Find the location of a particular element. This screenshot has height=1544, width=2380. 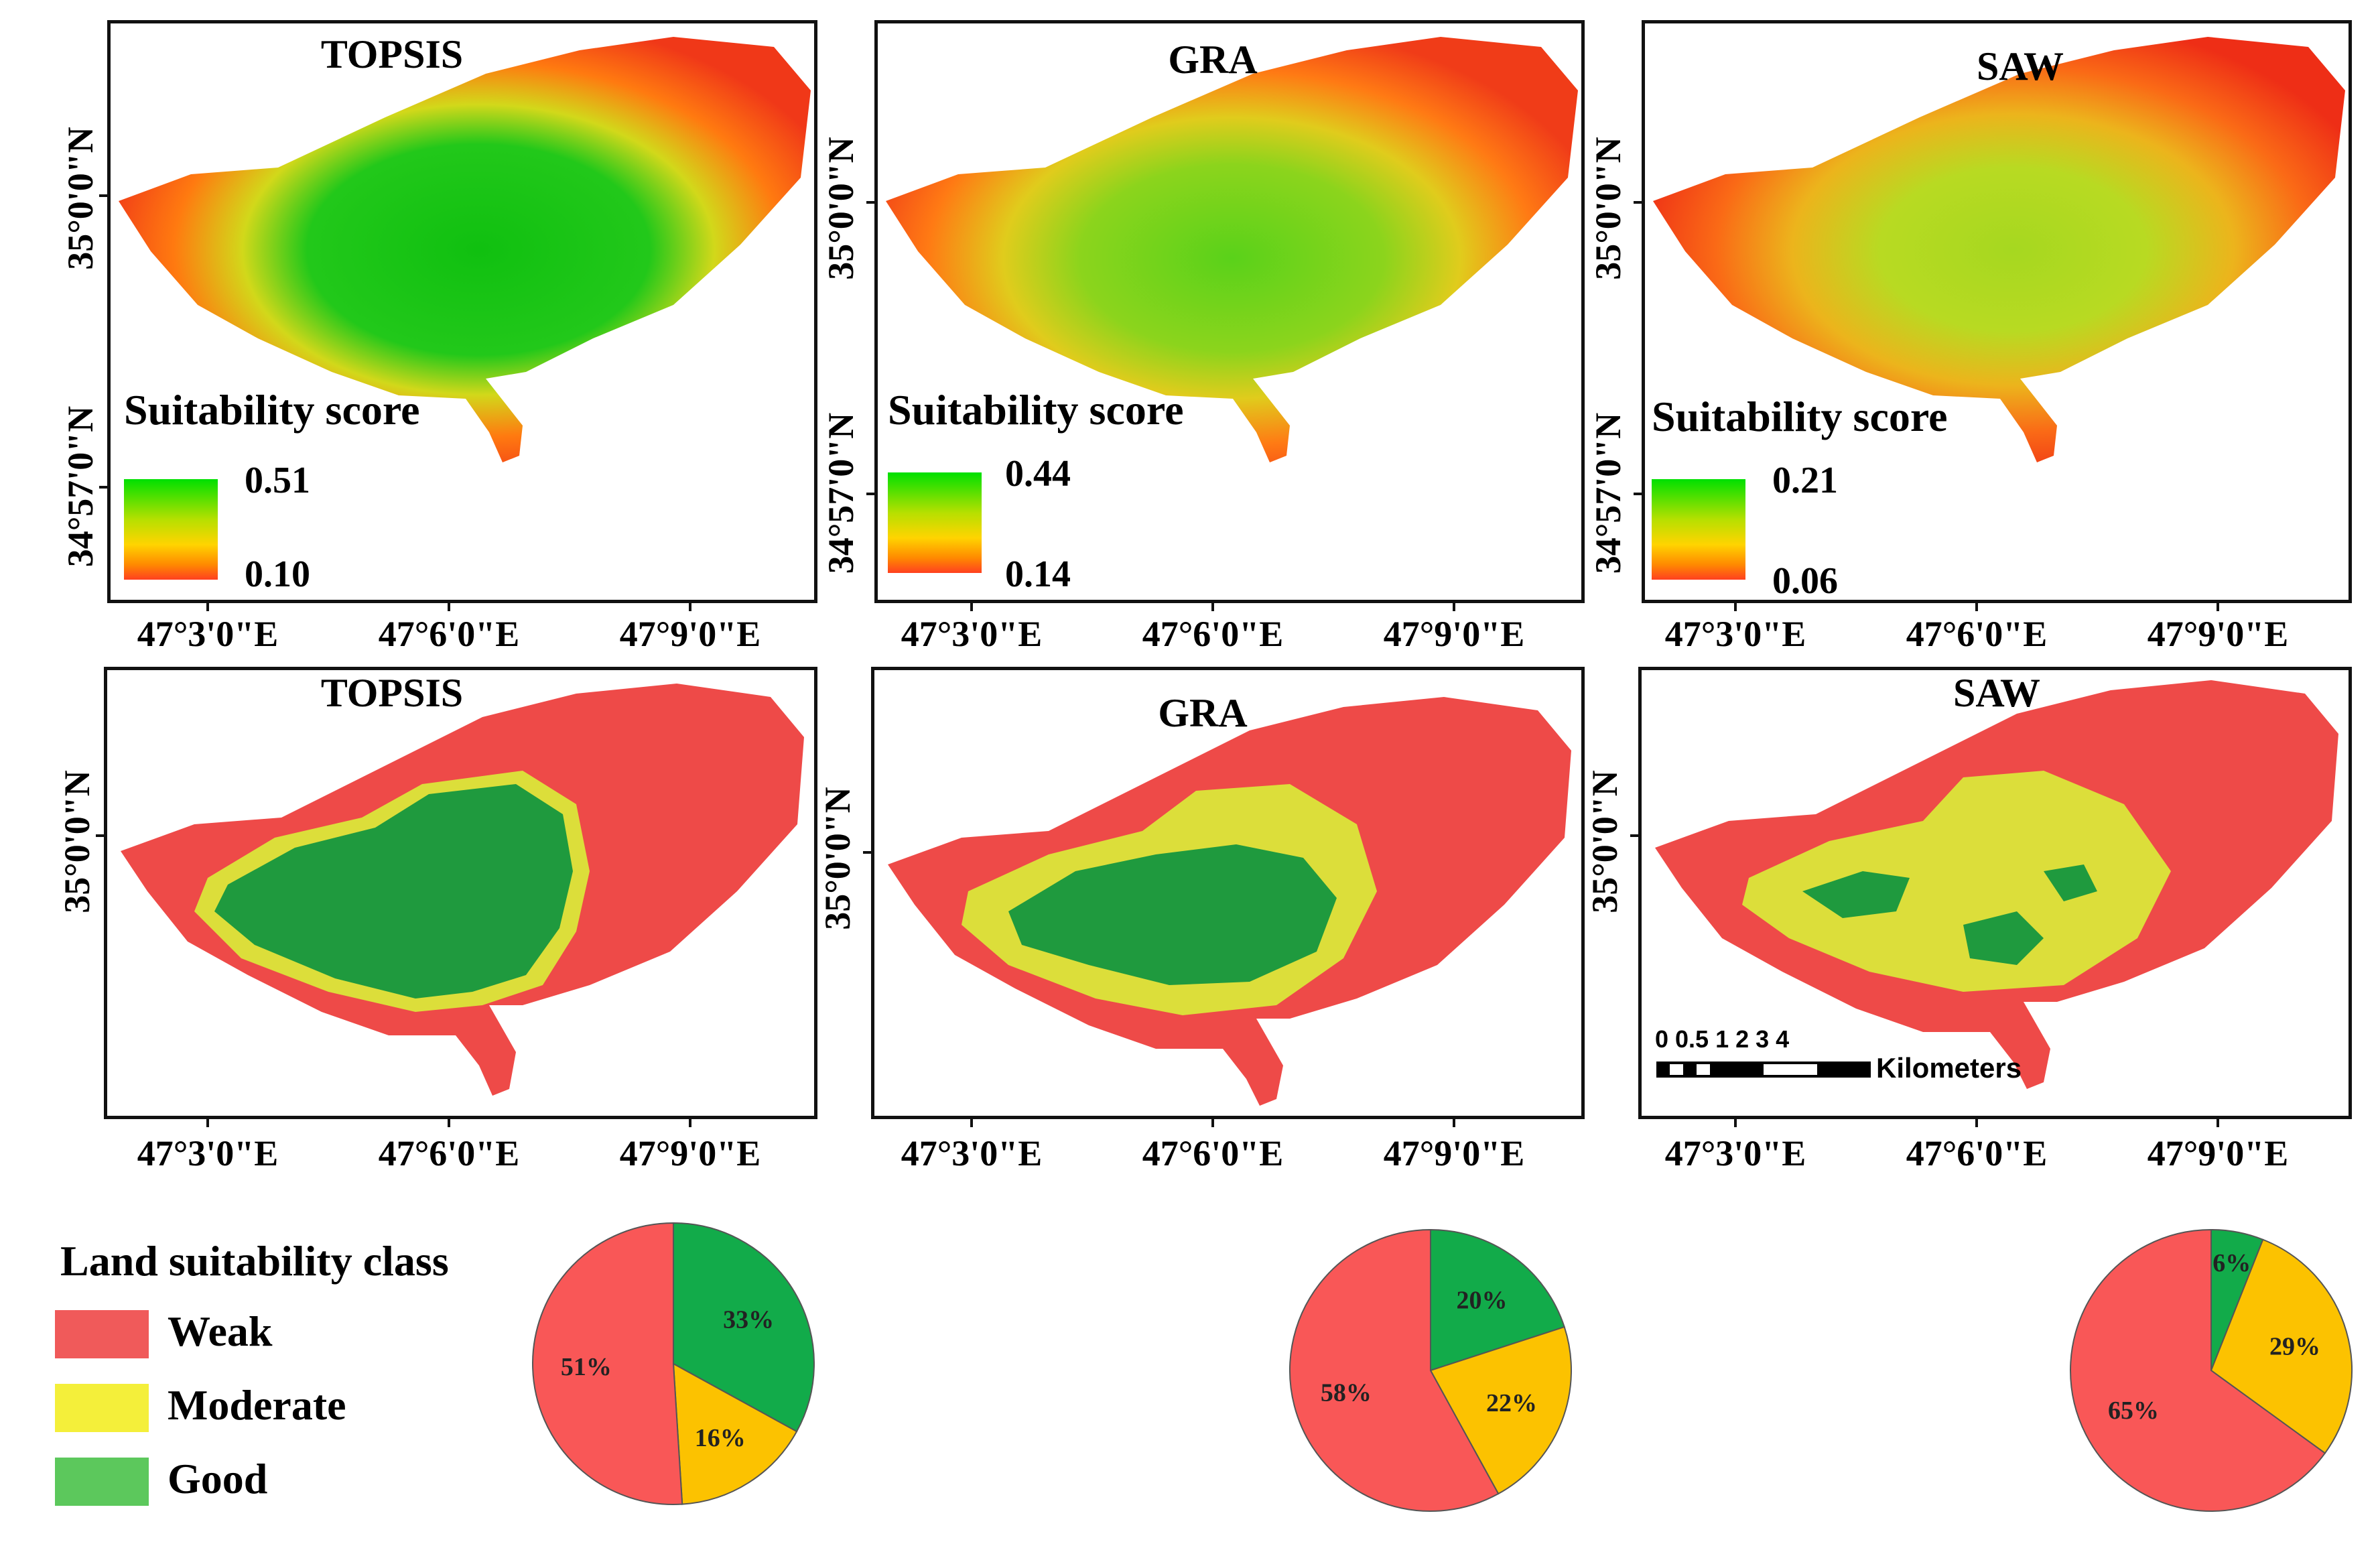

pie-label-weak: 58% is located at coordinates (1346, 1392).